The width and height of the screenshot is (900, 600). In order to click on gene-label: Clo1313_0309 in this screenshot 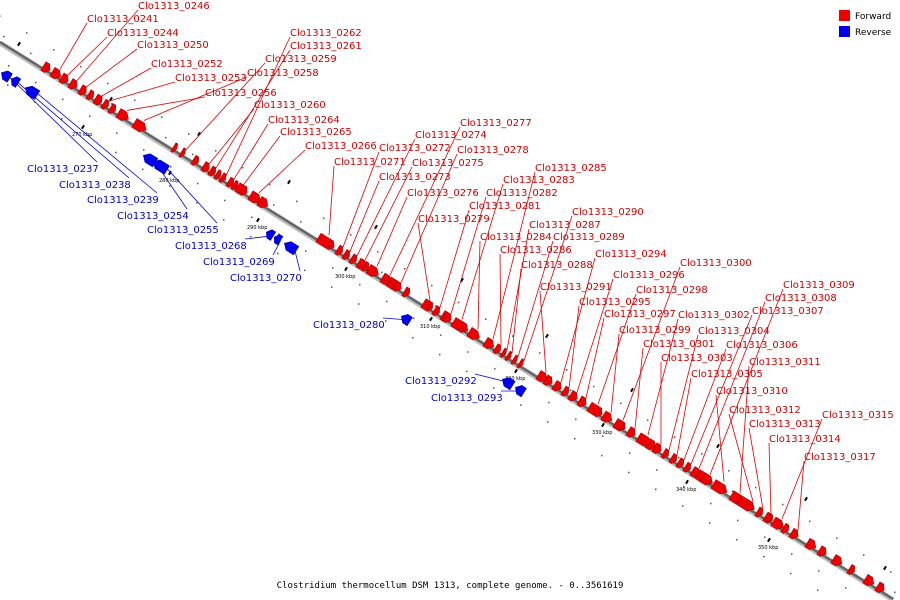, I will do `click(819, 285)`.